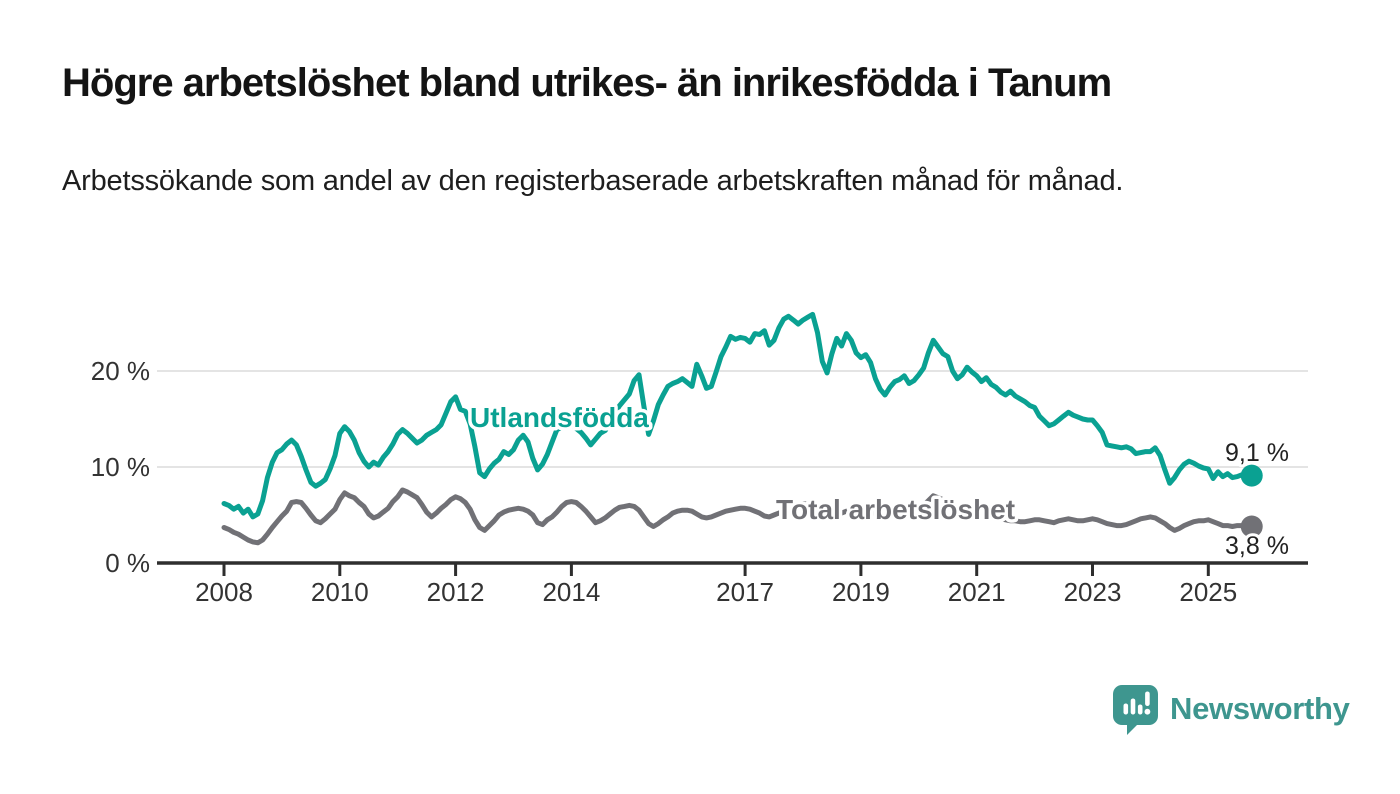 The width and height of the screenshot is (1400, 794). What do you see at coordinates (1260, 708) in the screenshot?
I see `newsworthy-wordmark: Newsworthy` at bounding box center [1260, 708].